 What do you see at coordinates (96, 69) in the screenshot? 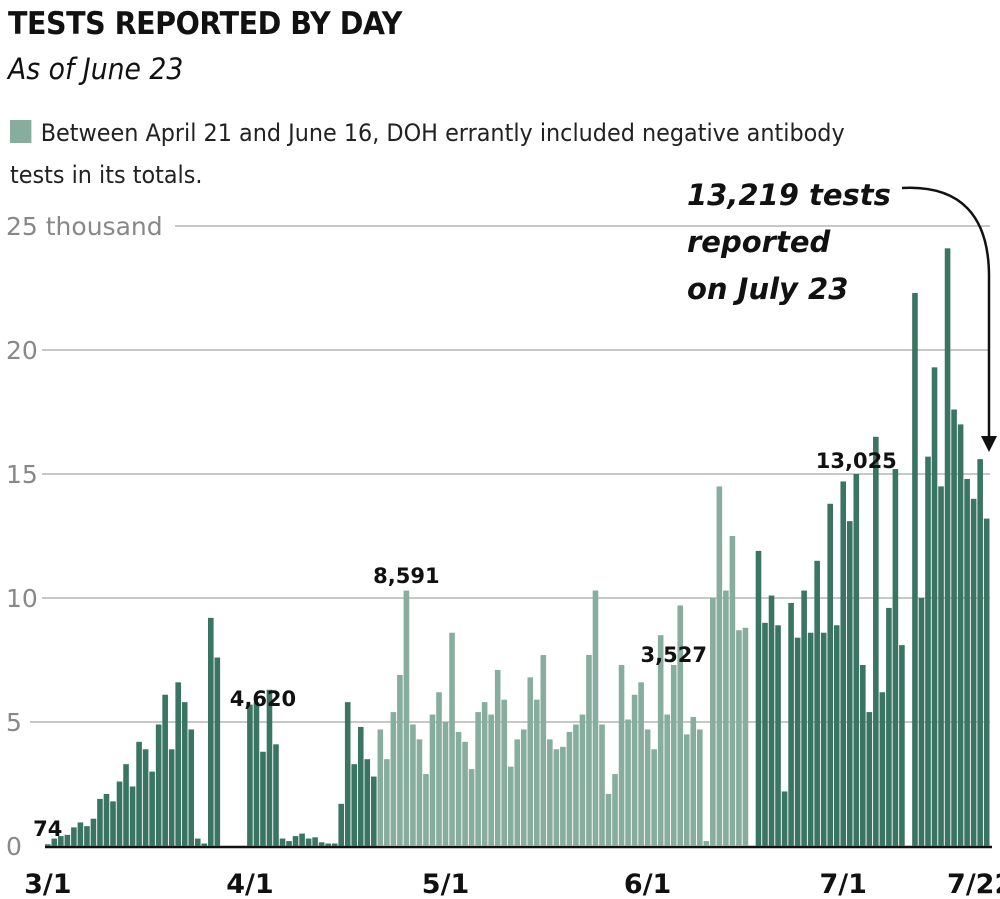
I see `chart-subtitle: As of June 23` at bounding box center [96, 69].